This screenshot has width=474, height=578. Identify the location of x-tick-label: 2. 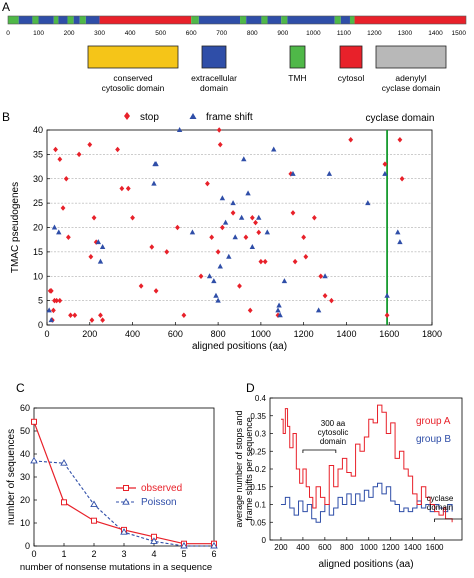
(93, 554).